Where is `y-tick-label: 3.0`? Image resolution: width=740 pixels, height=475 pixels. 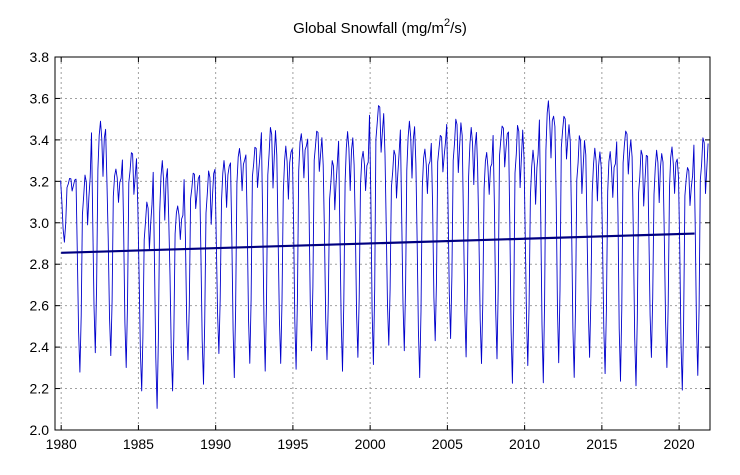 y-tick-label: 3.0 is located at coordinates (40, 223).